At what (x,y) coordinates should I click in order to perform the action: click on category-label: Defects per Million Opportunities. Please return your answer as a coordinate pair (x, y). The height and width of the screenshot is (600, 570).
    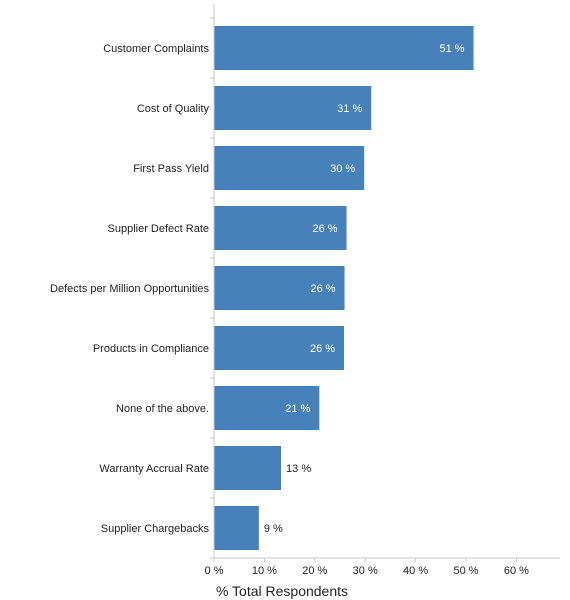
    Looking at the image, I should click on (129, 289).